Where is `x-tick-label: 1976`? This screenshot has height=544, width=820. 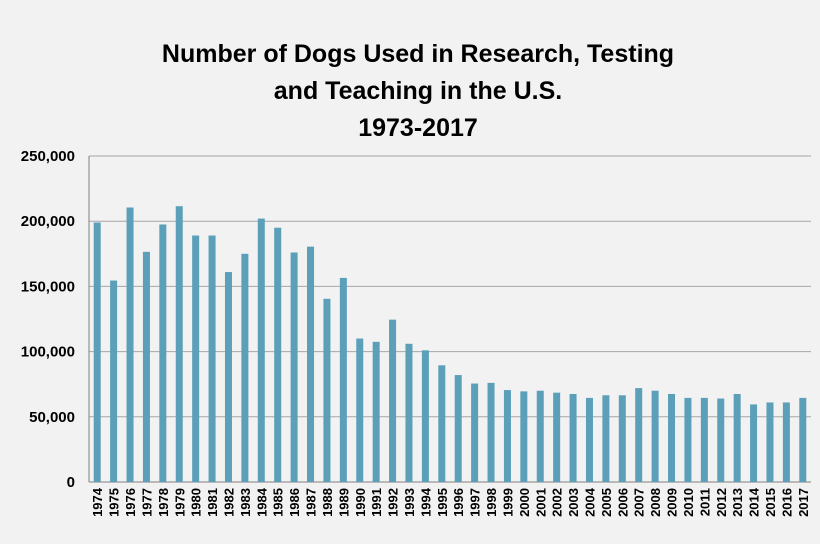 x-tick-label: 1976 is located at coordinates (130, 502).